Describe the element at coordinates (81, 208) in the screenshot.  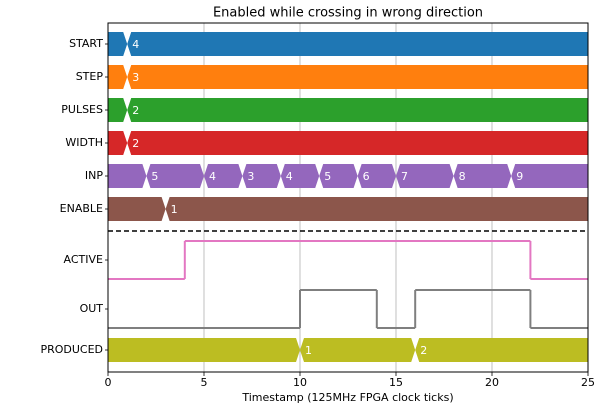
I see `signal-name: ENABLE` at that location.